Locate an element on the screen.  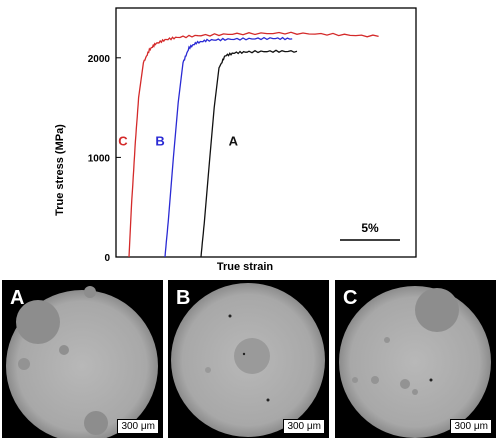
micrograph-panel-b: B 300 μm is located at coordinates (248, 359).